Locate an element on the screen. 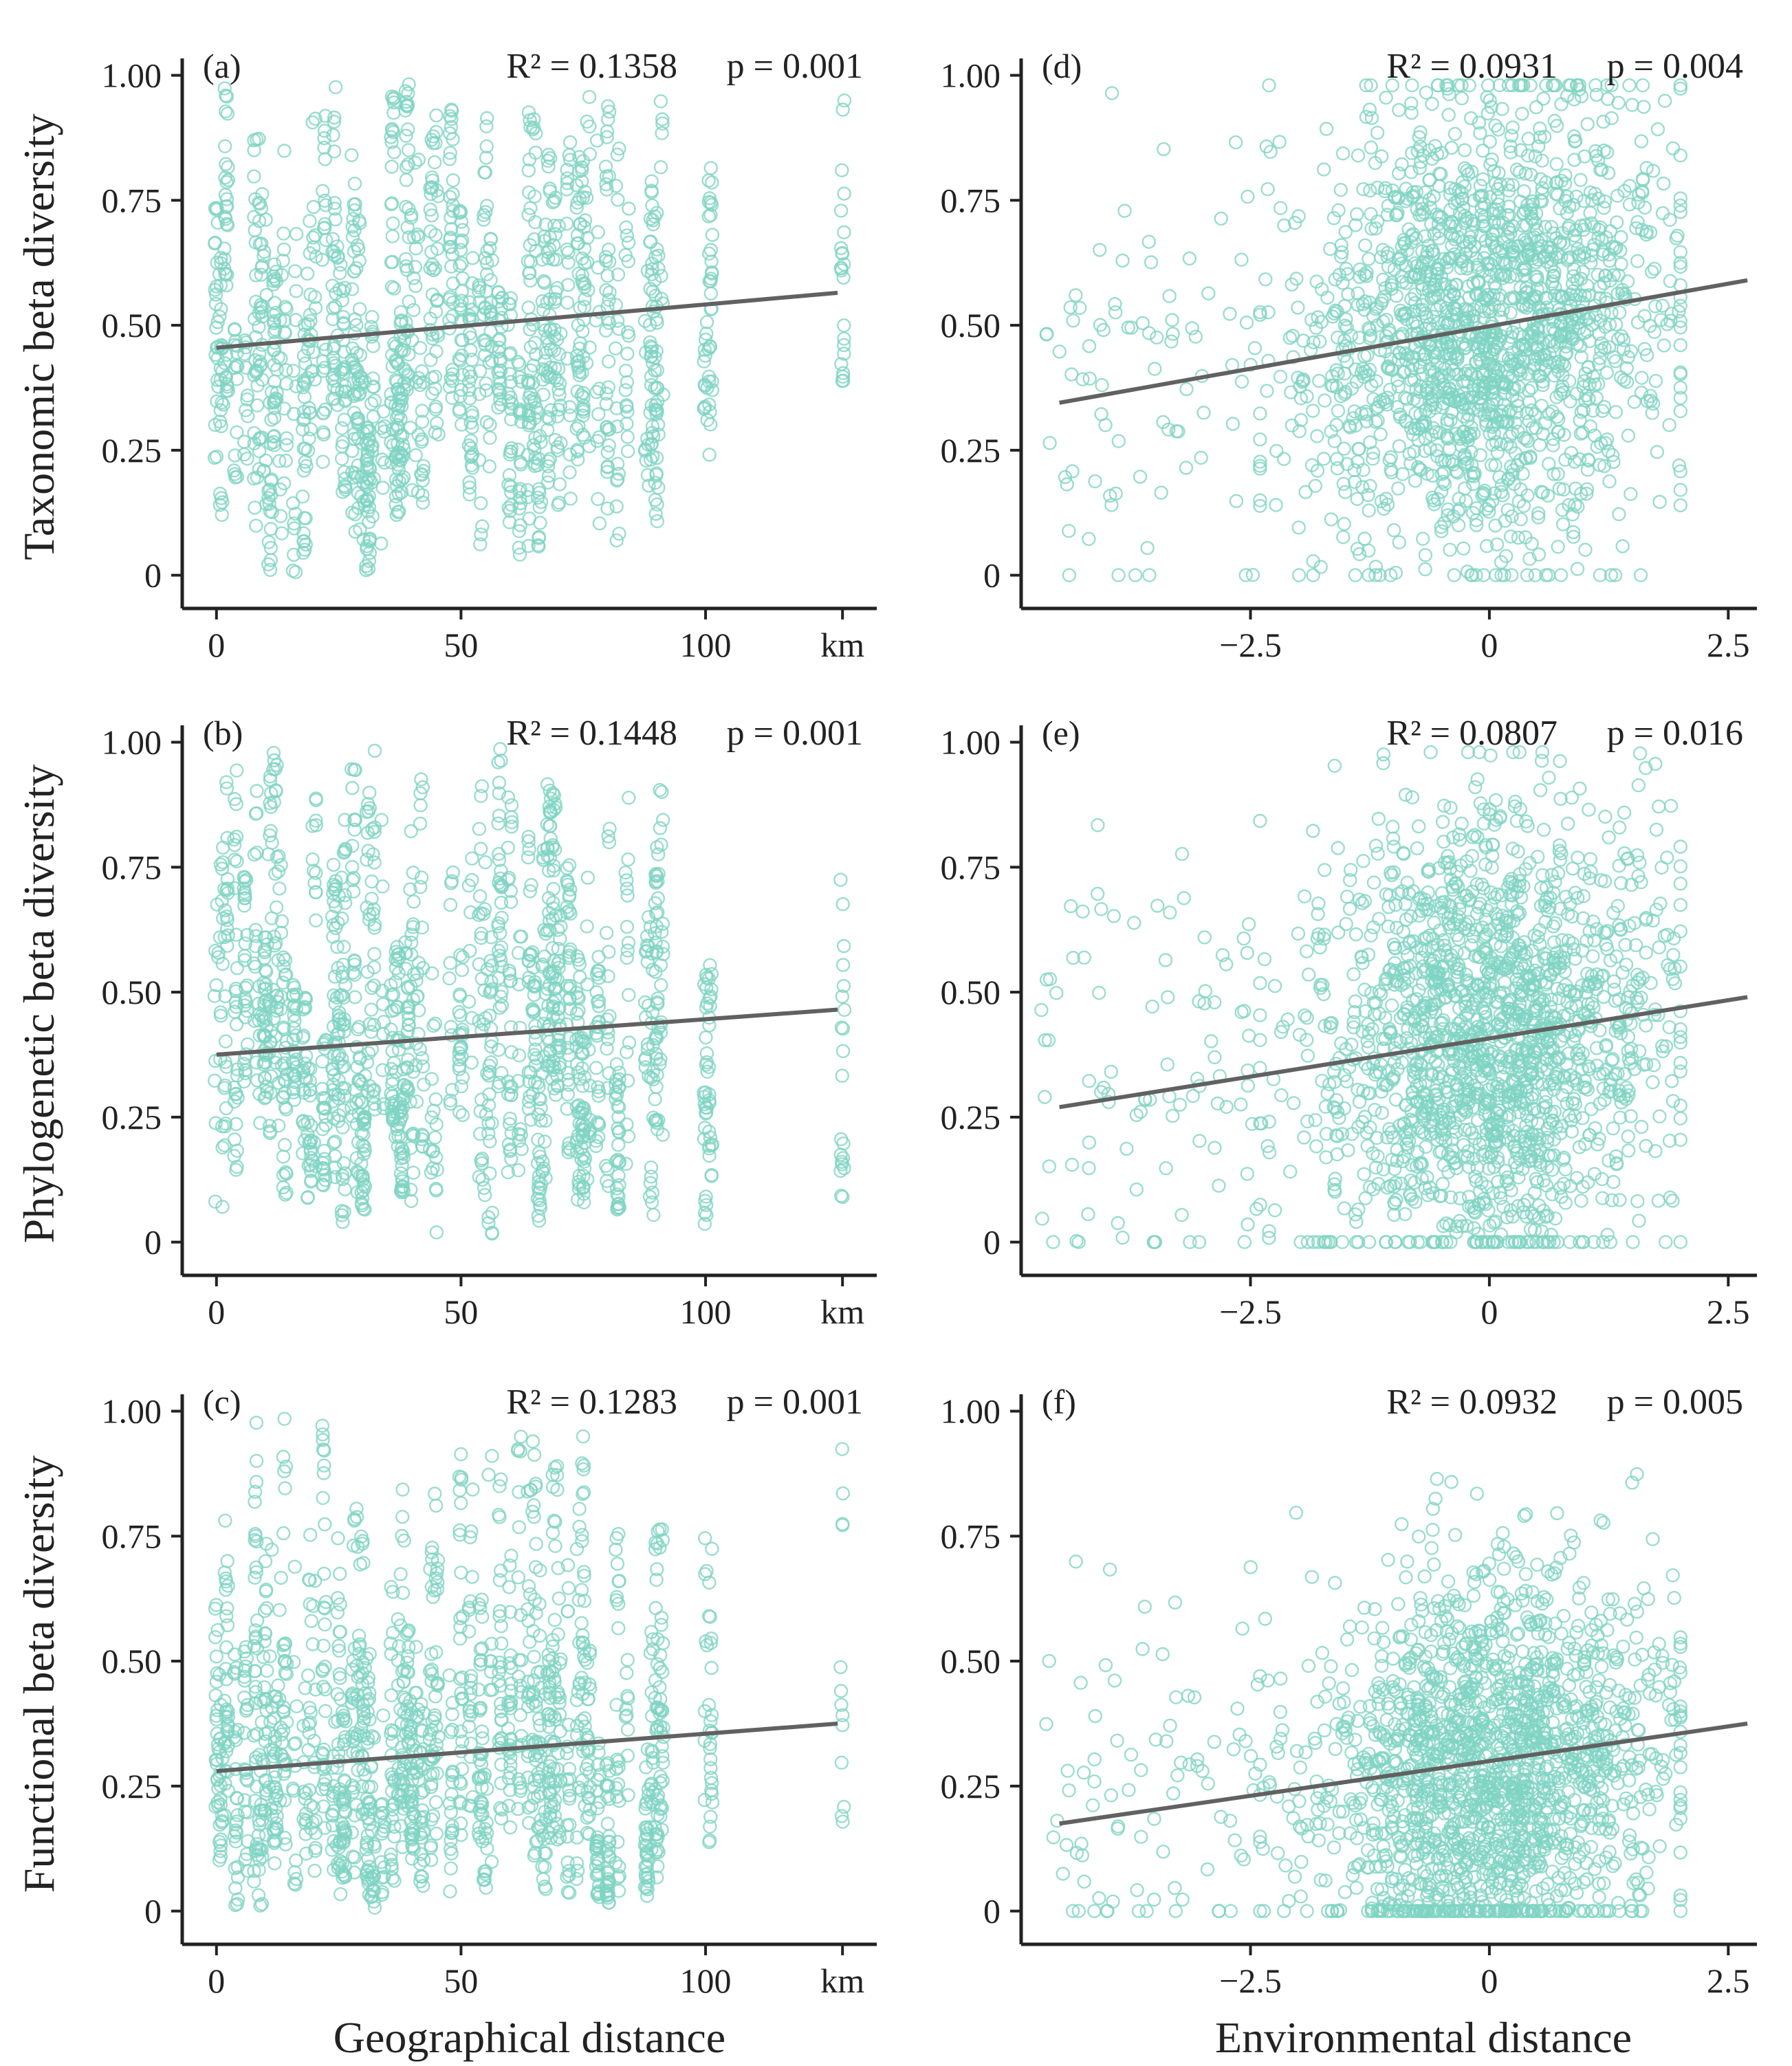  x-tick-label: 50 is located at coordinates (461, 1312).